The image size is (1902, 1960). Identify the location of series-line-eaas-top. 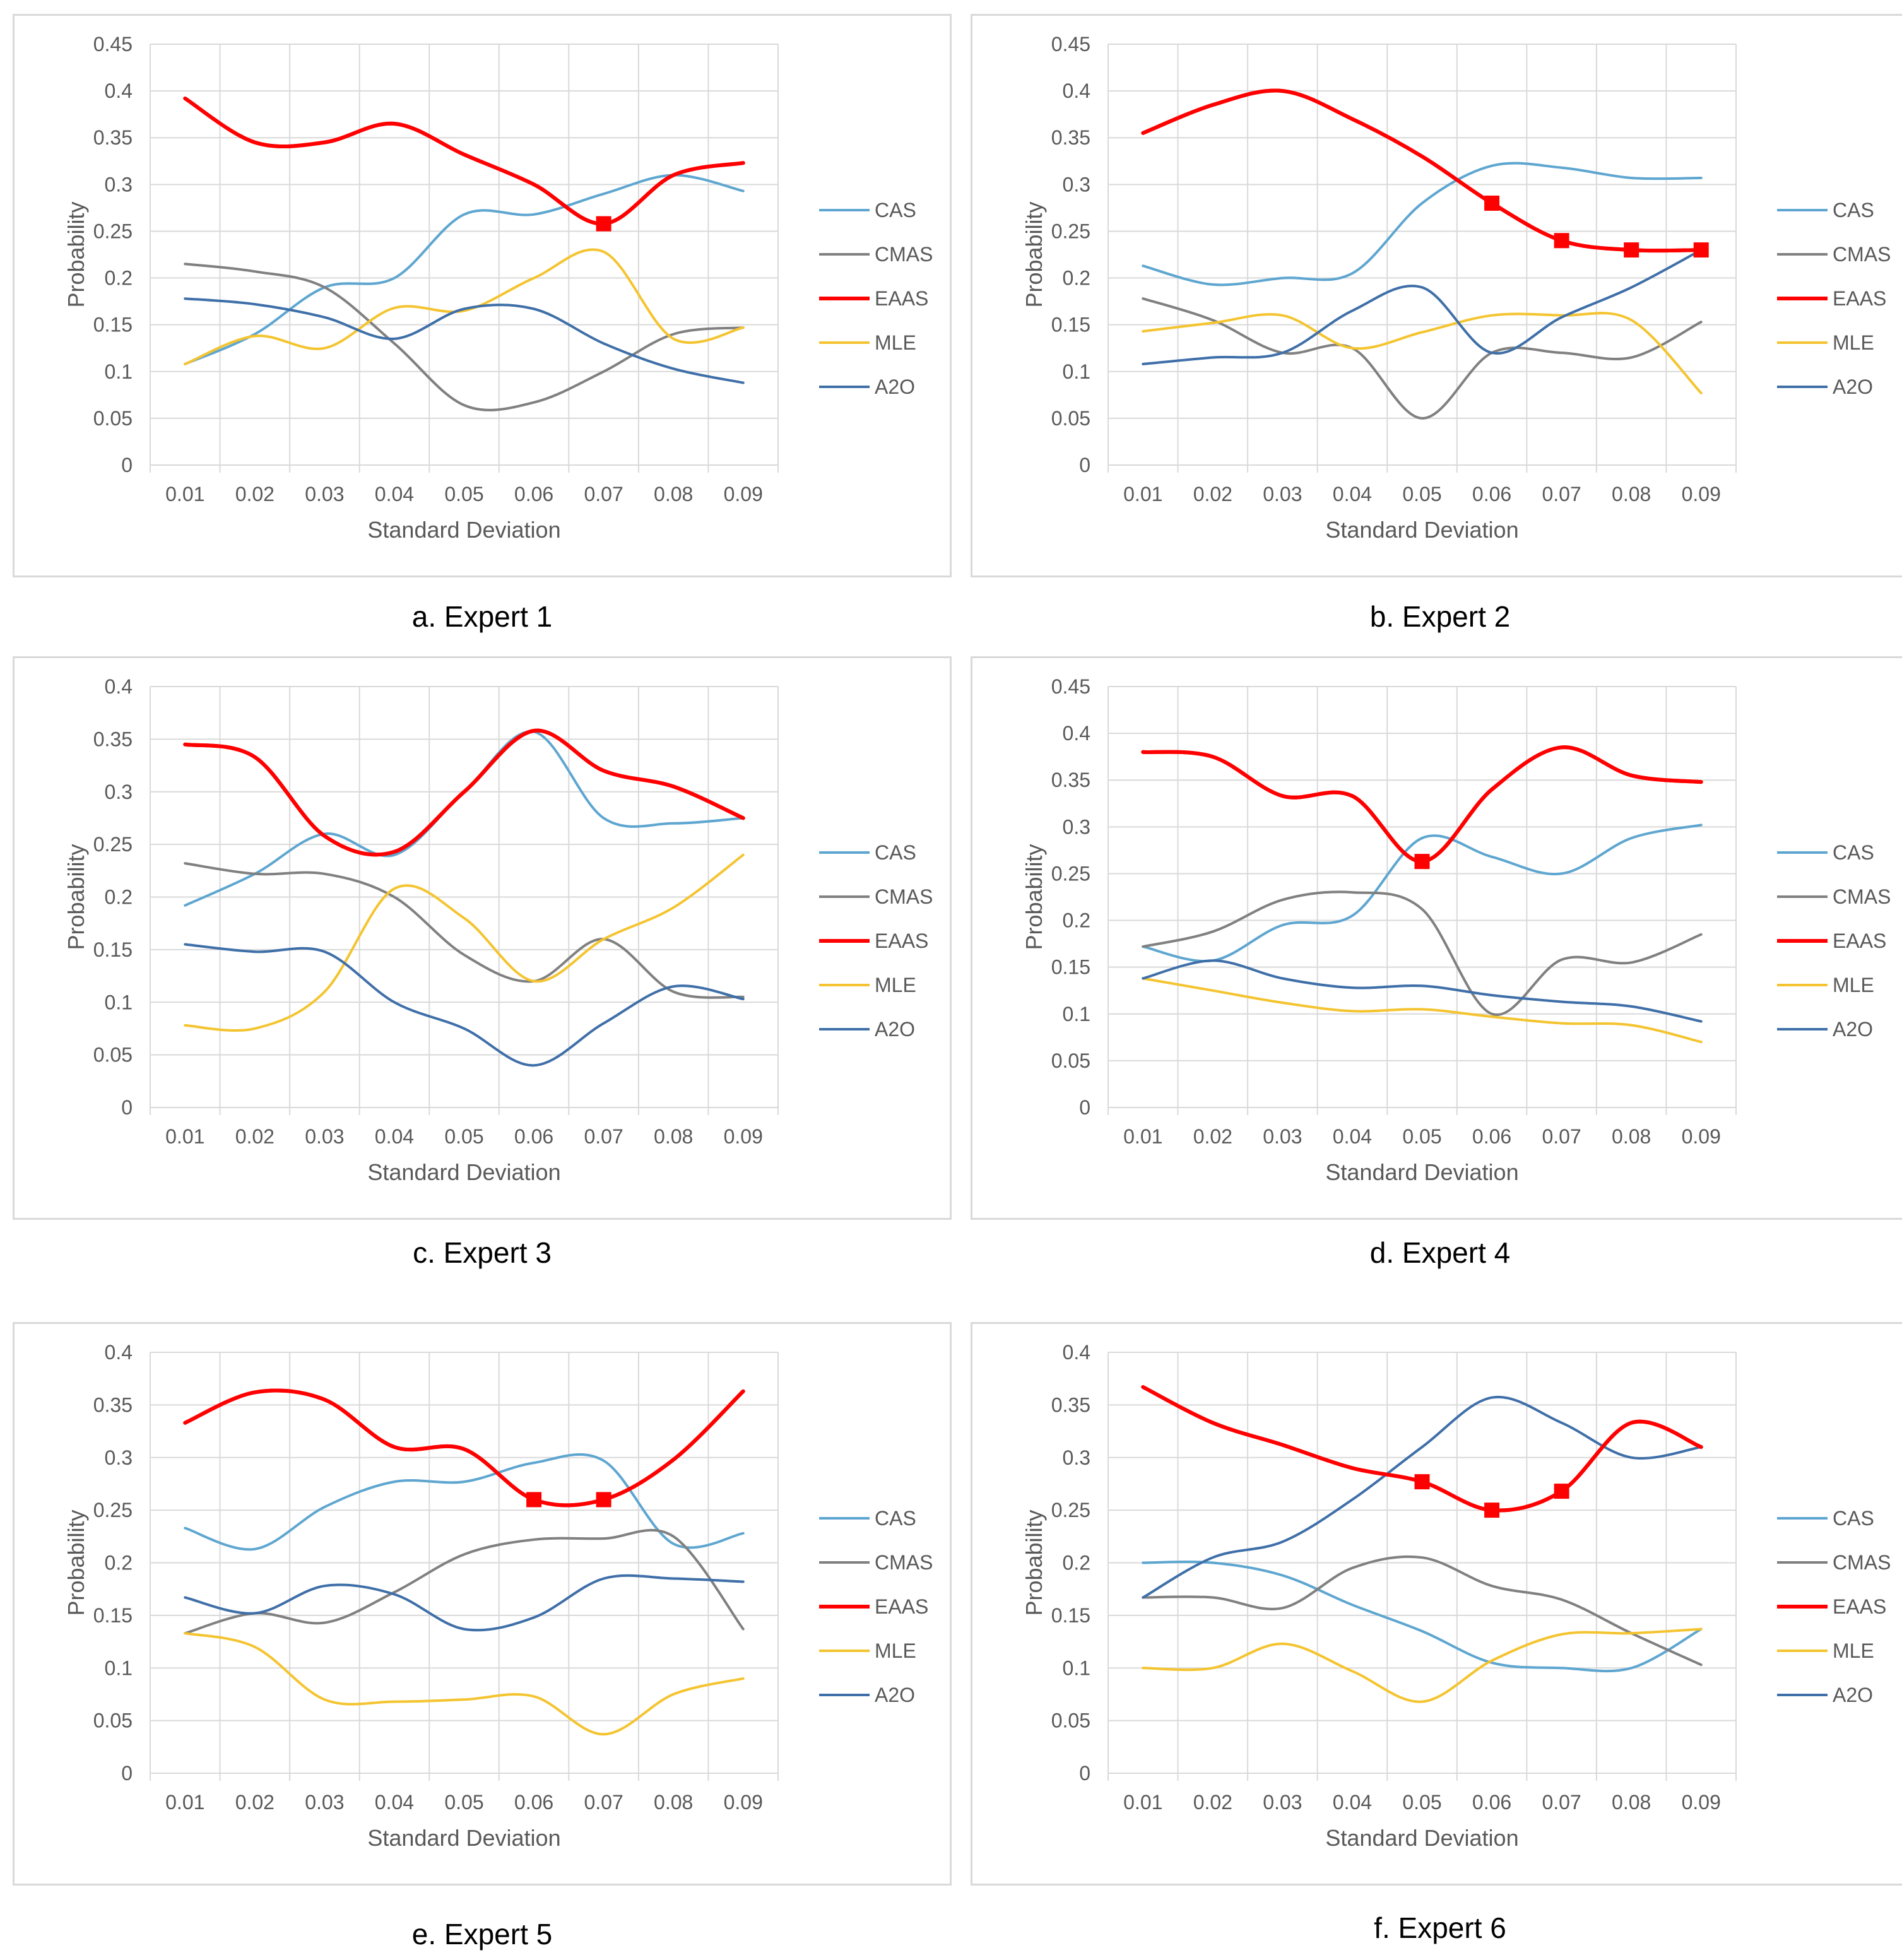
(464, 161).